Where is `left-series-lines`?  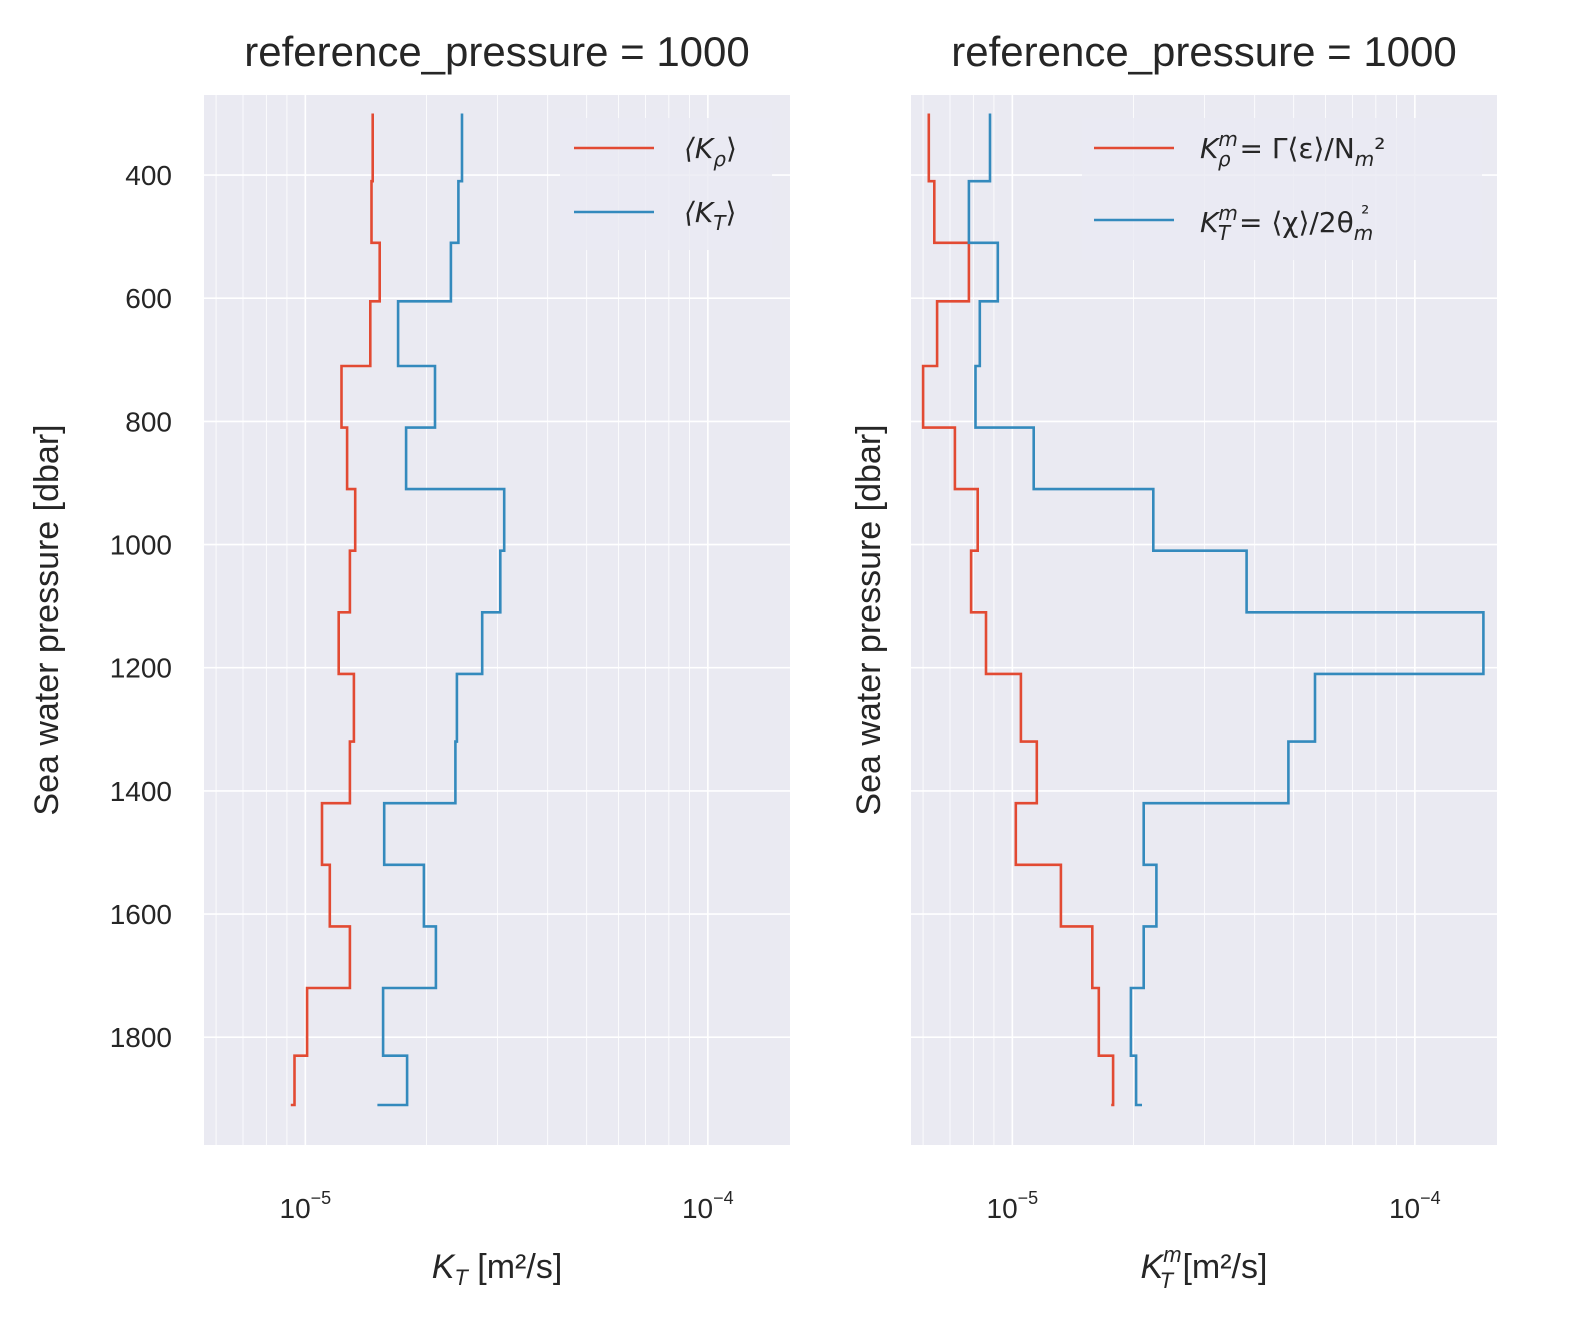
left-series-lines is located at coordinates (398, 610).